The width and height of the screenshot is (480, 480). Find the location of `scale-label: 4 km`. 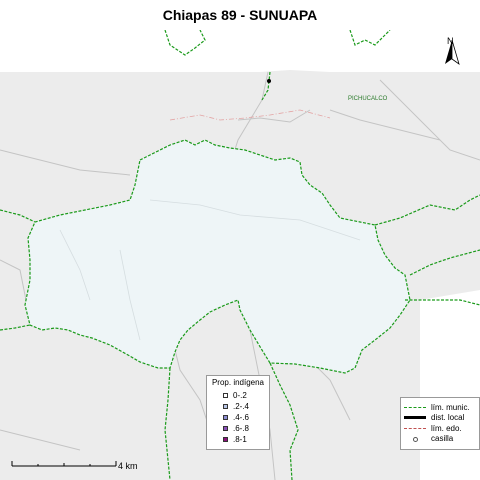

scale-label: 4 km is located at coordinates (128, 466).